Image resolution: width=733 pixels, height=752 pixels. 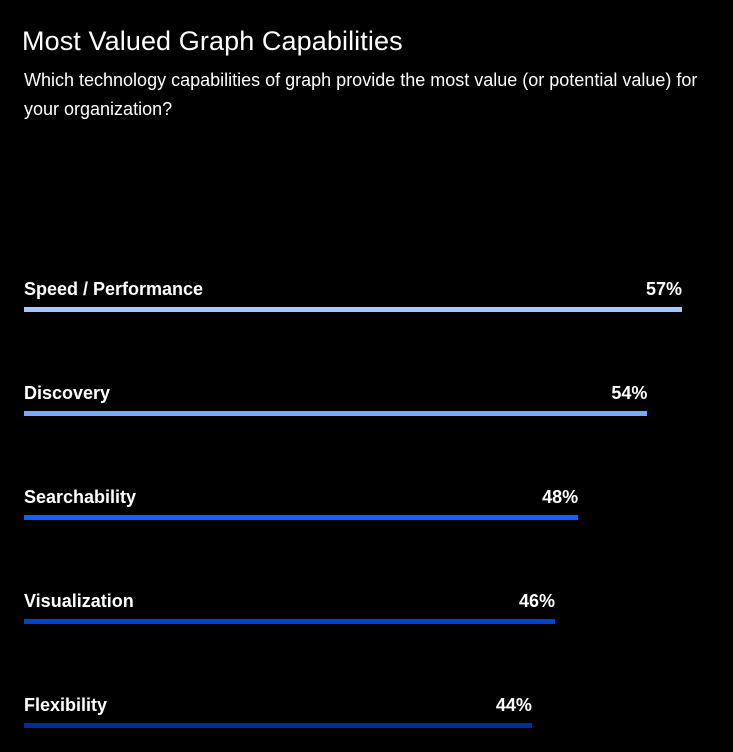 I want to click on bar-value-label: 44%, so click(x=513, y=705).